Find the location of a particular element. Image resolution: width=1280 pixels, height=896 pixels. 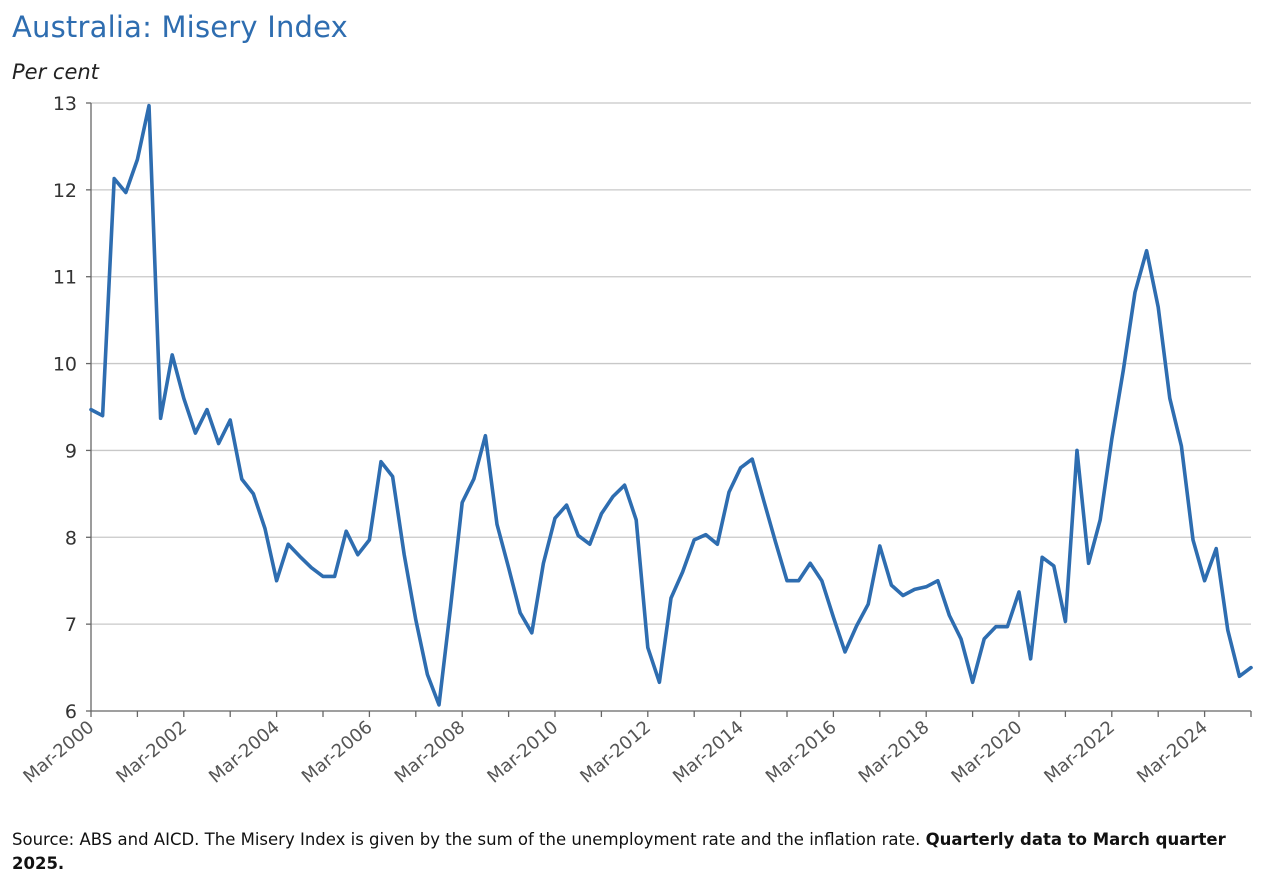

x-tick-label-Mar-2002: Mar-2002 is located at coordinates (151, 752).